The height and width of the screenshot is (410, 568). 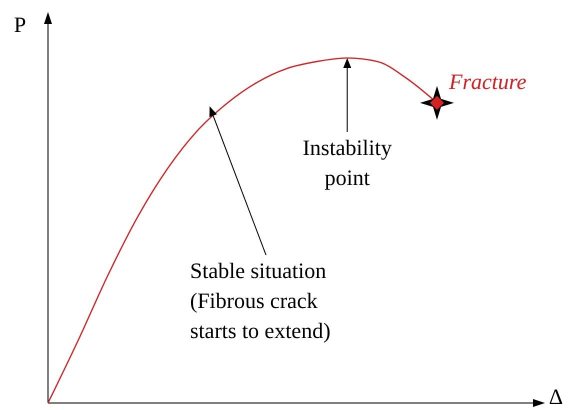 I want to click on x-axis-title: Δ, so click(x=556, y=396).